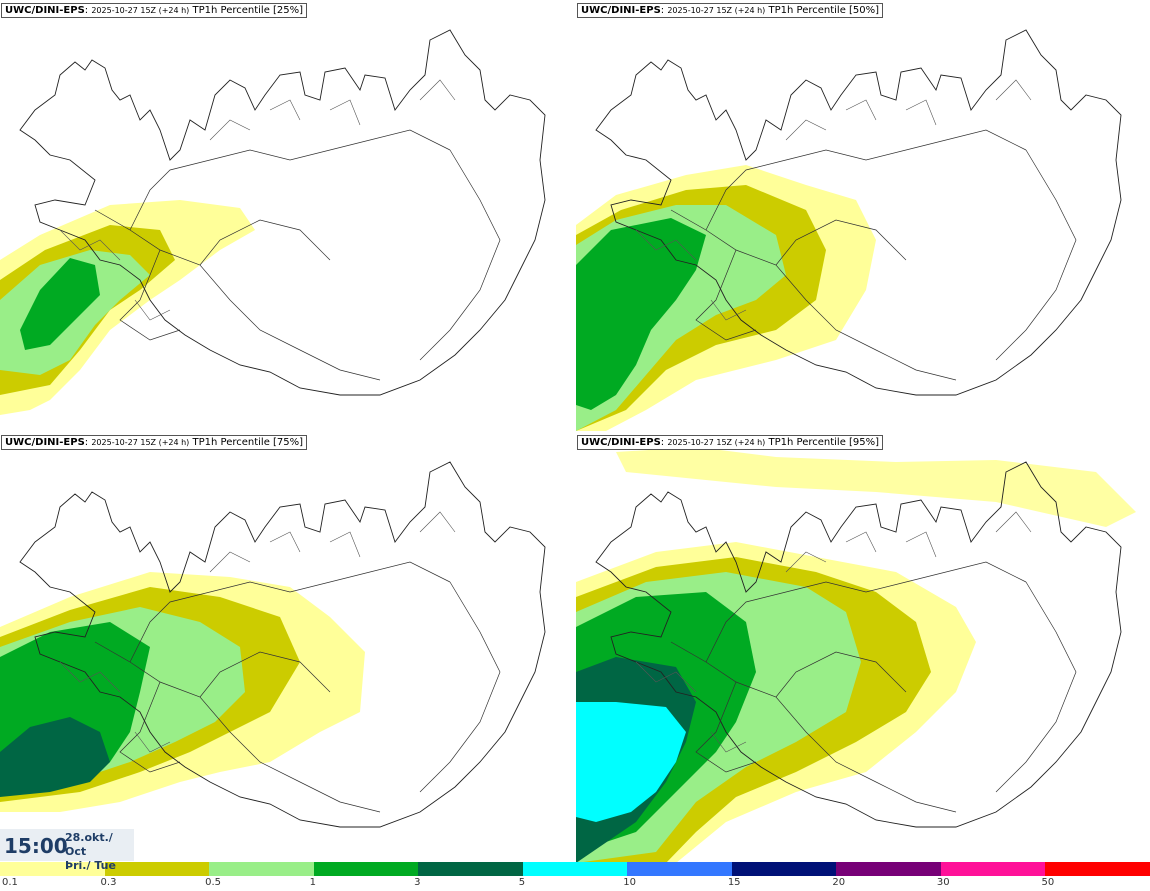  I want to click on valid-date: 28.okt./ Oct Þri./ Tue, so click(99, 852).